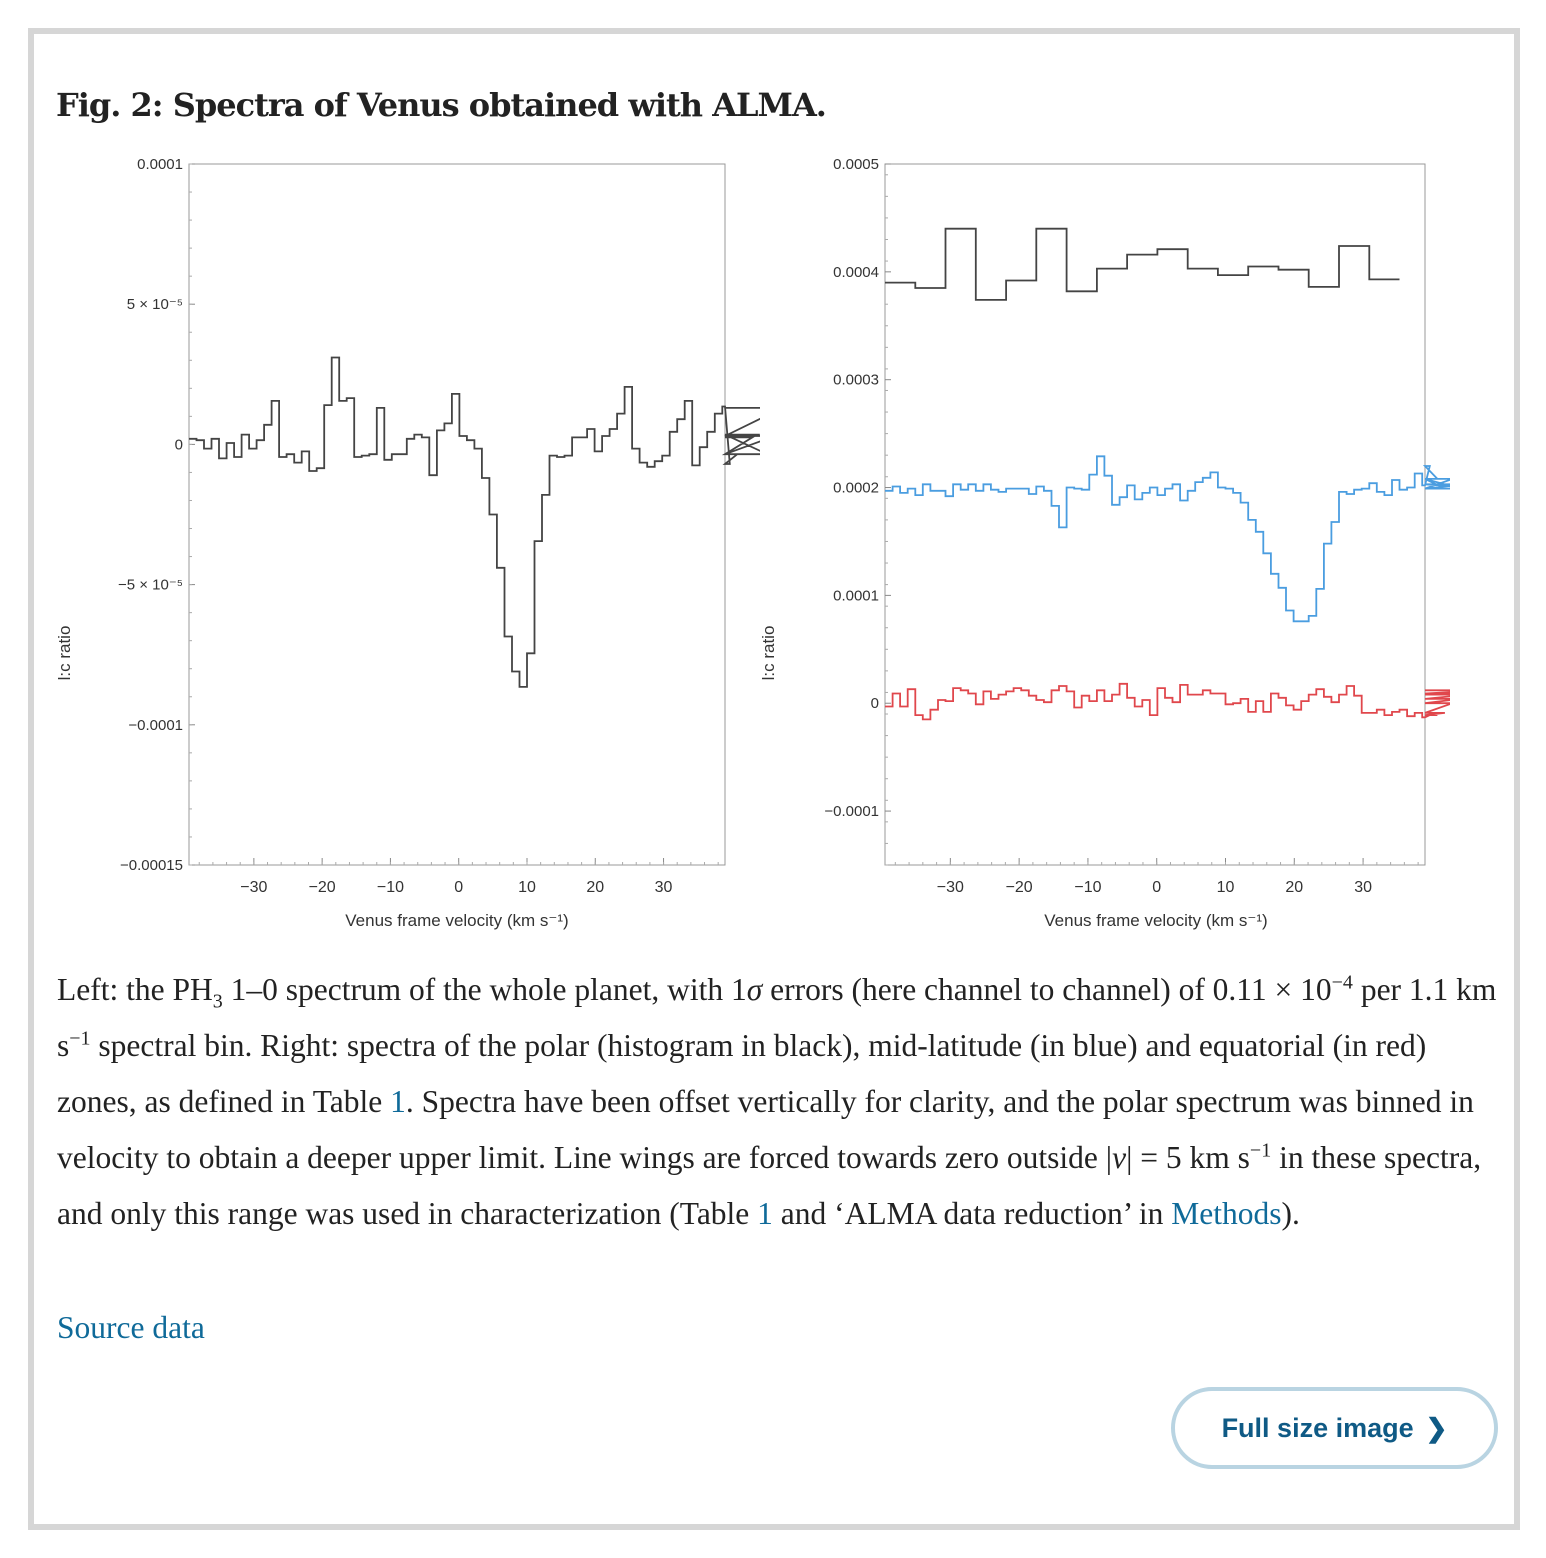 The height and width of the screenshot is (1558, 1546). Describe the element at coordinates (765, 1213) in the screenshot. I see `table-1-link-2: 1` at that location.